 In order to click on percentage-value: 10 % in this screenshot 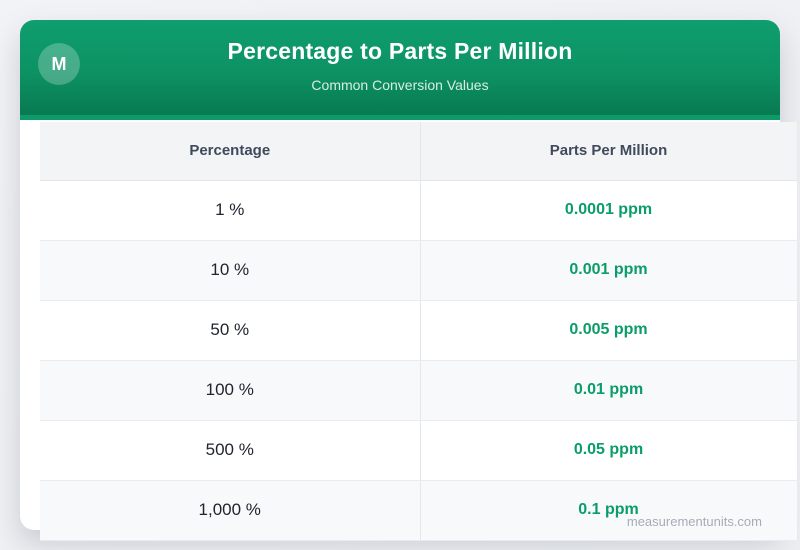, I will do `click(230, 270)`.